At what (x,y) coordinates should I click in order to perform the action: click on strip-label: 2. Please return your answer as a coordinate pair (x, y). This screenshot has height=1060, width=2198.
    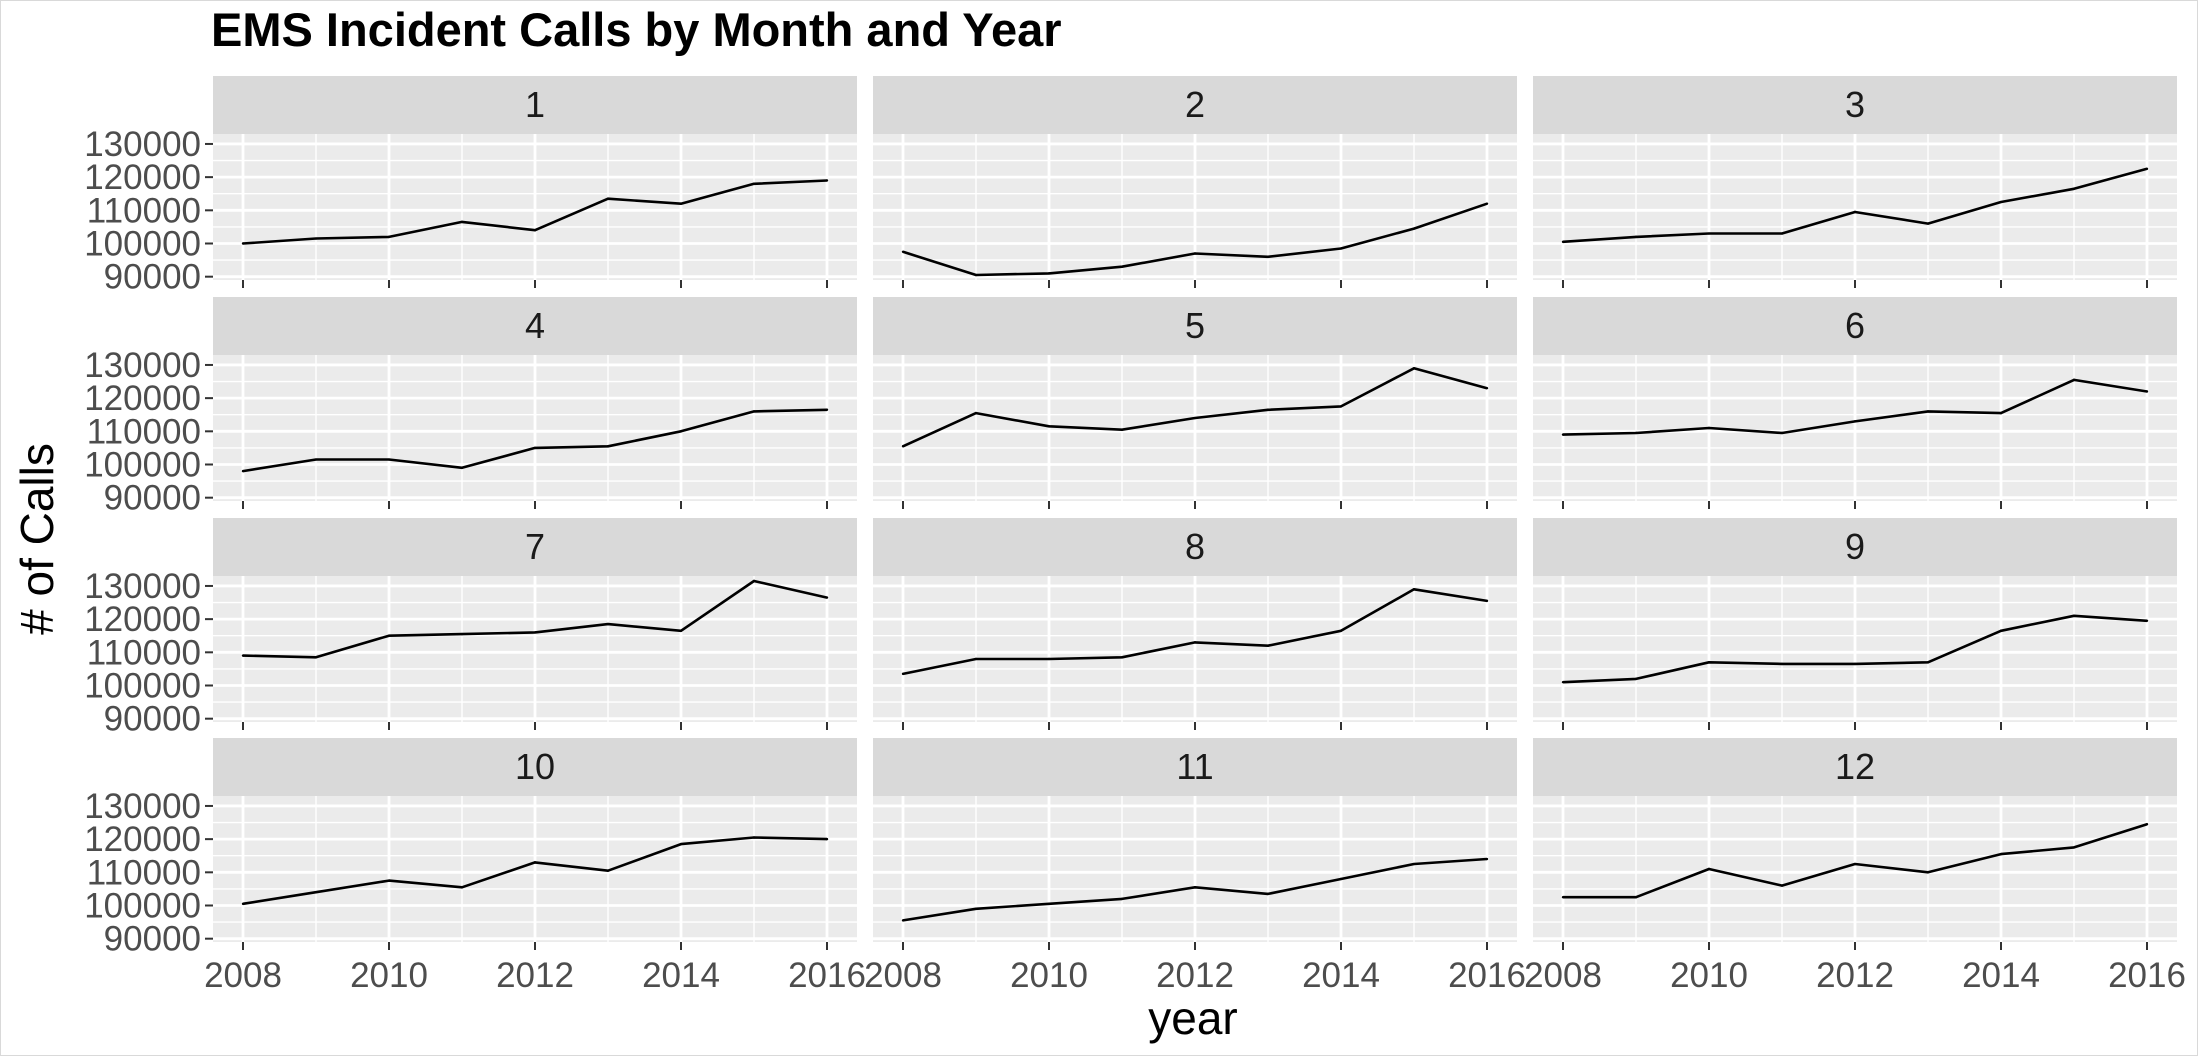
    Looking at the image, I should click on (1195, 104).